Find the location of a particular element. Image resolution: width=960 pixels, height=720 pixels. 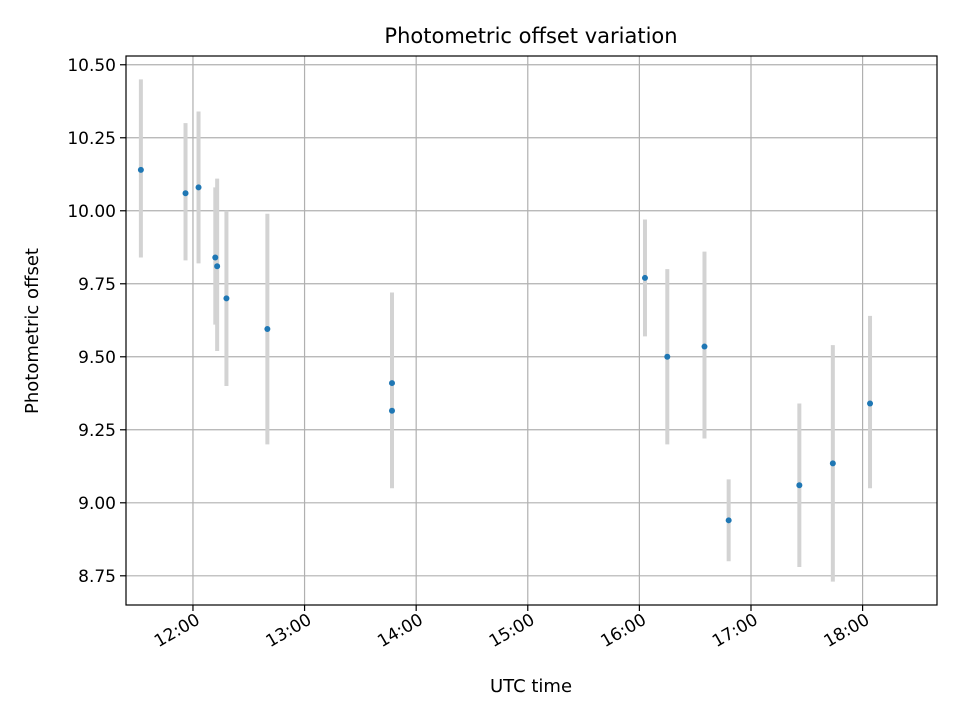

y-axis-label: Photometric offset is located at coordinates (32, 331).